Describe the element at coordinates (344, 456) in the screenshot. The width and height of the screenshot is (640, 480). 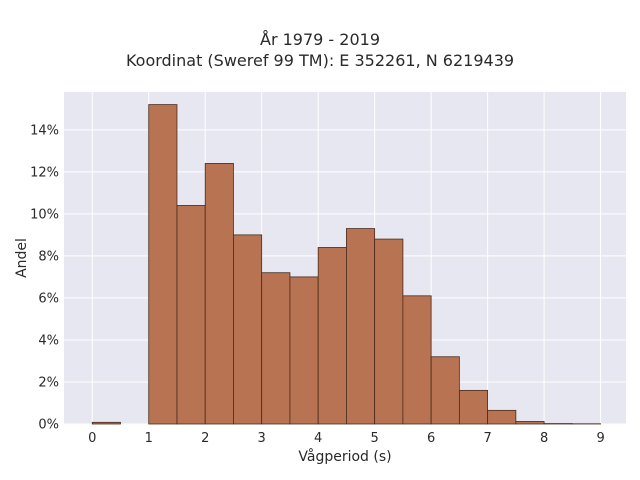
I see `x-axis-label: Vågperiod (s)` at that location.